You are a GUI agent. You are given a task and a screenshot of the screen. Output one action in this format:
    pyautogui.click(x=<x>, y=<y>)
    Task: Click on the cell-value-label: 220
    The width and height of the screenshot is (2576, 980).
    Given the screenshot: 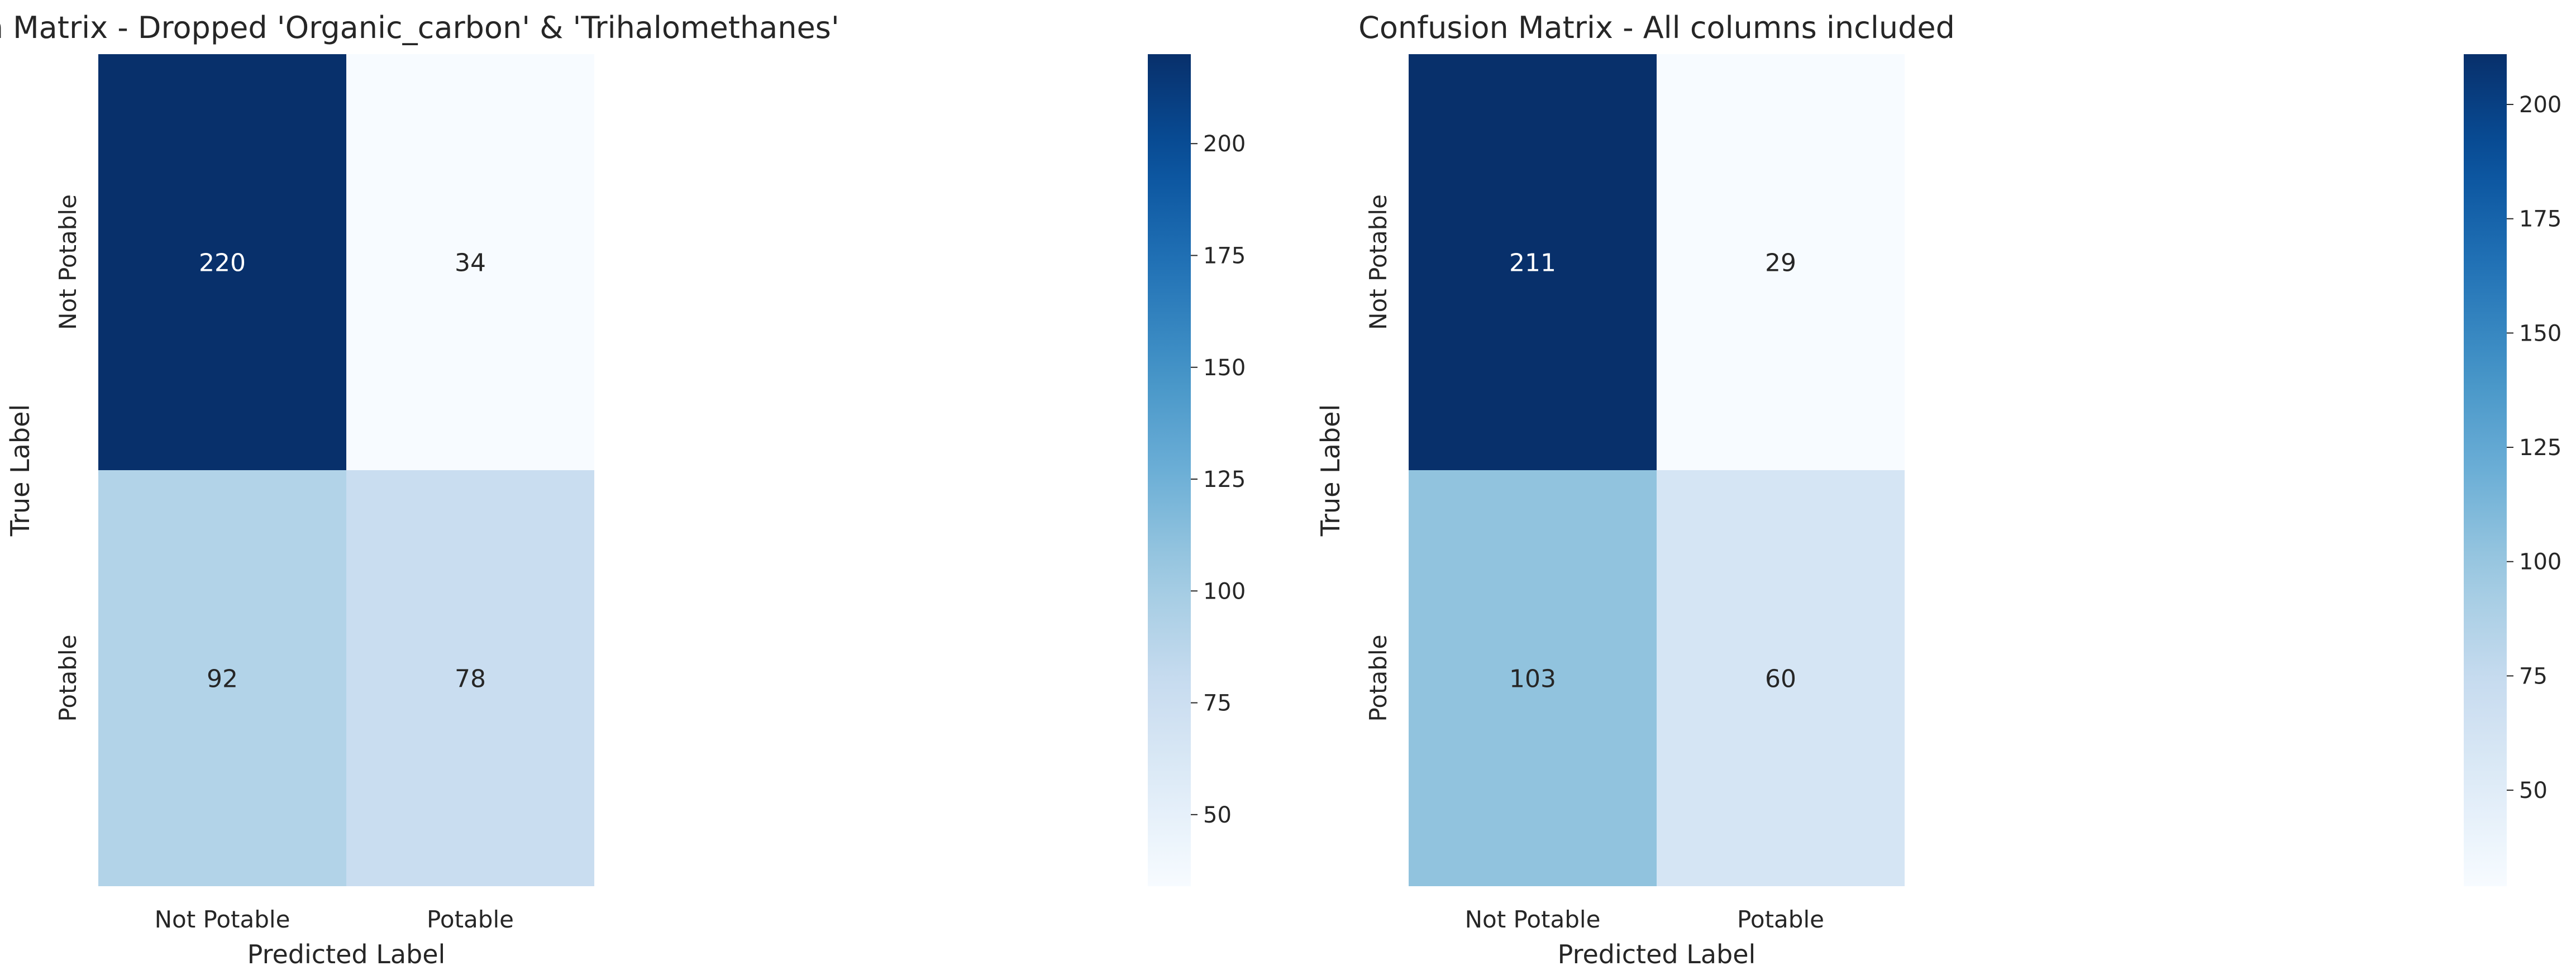 What is the action you would take?
    pyautogui.click(x=223, y=263)
    